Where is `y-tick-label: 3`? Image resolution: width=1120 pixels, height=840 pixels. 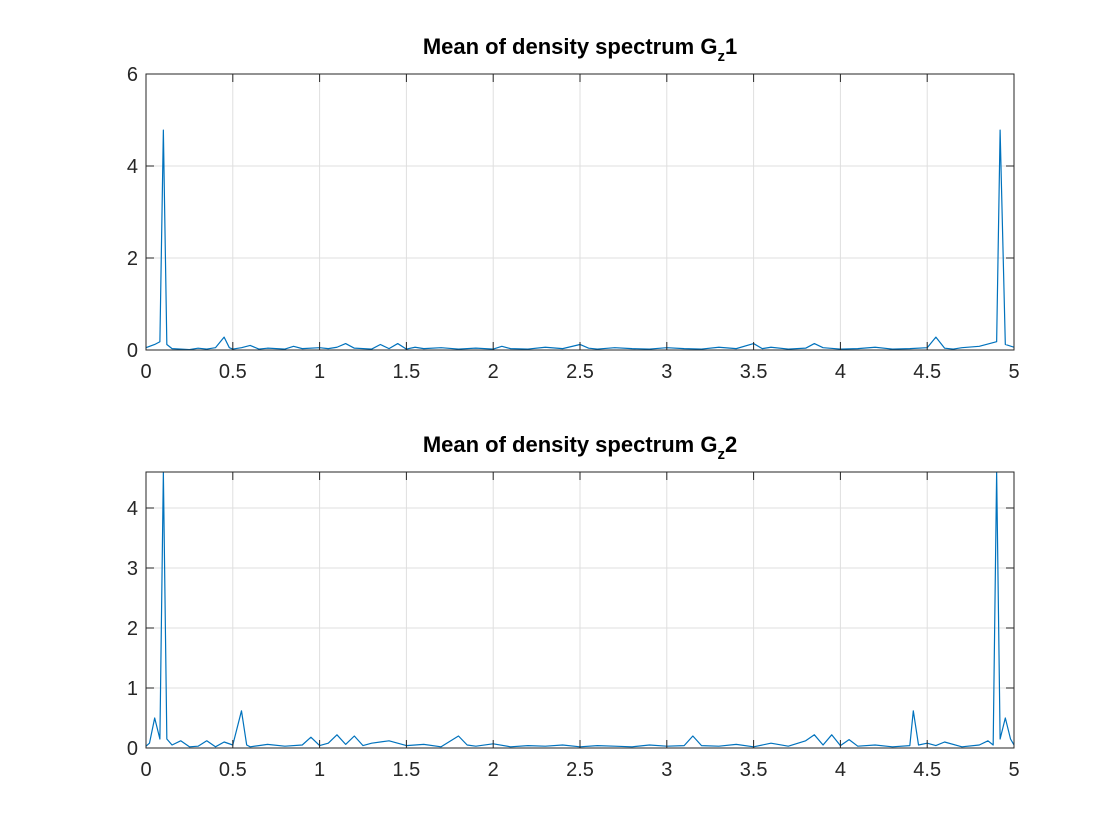
y-tick-label: 3 is located at coordinates (132, 569).